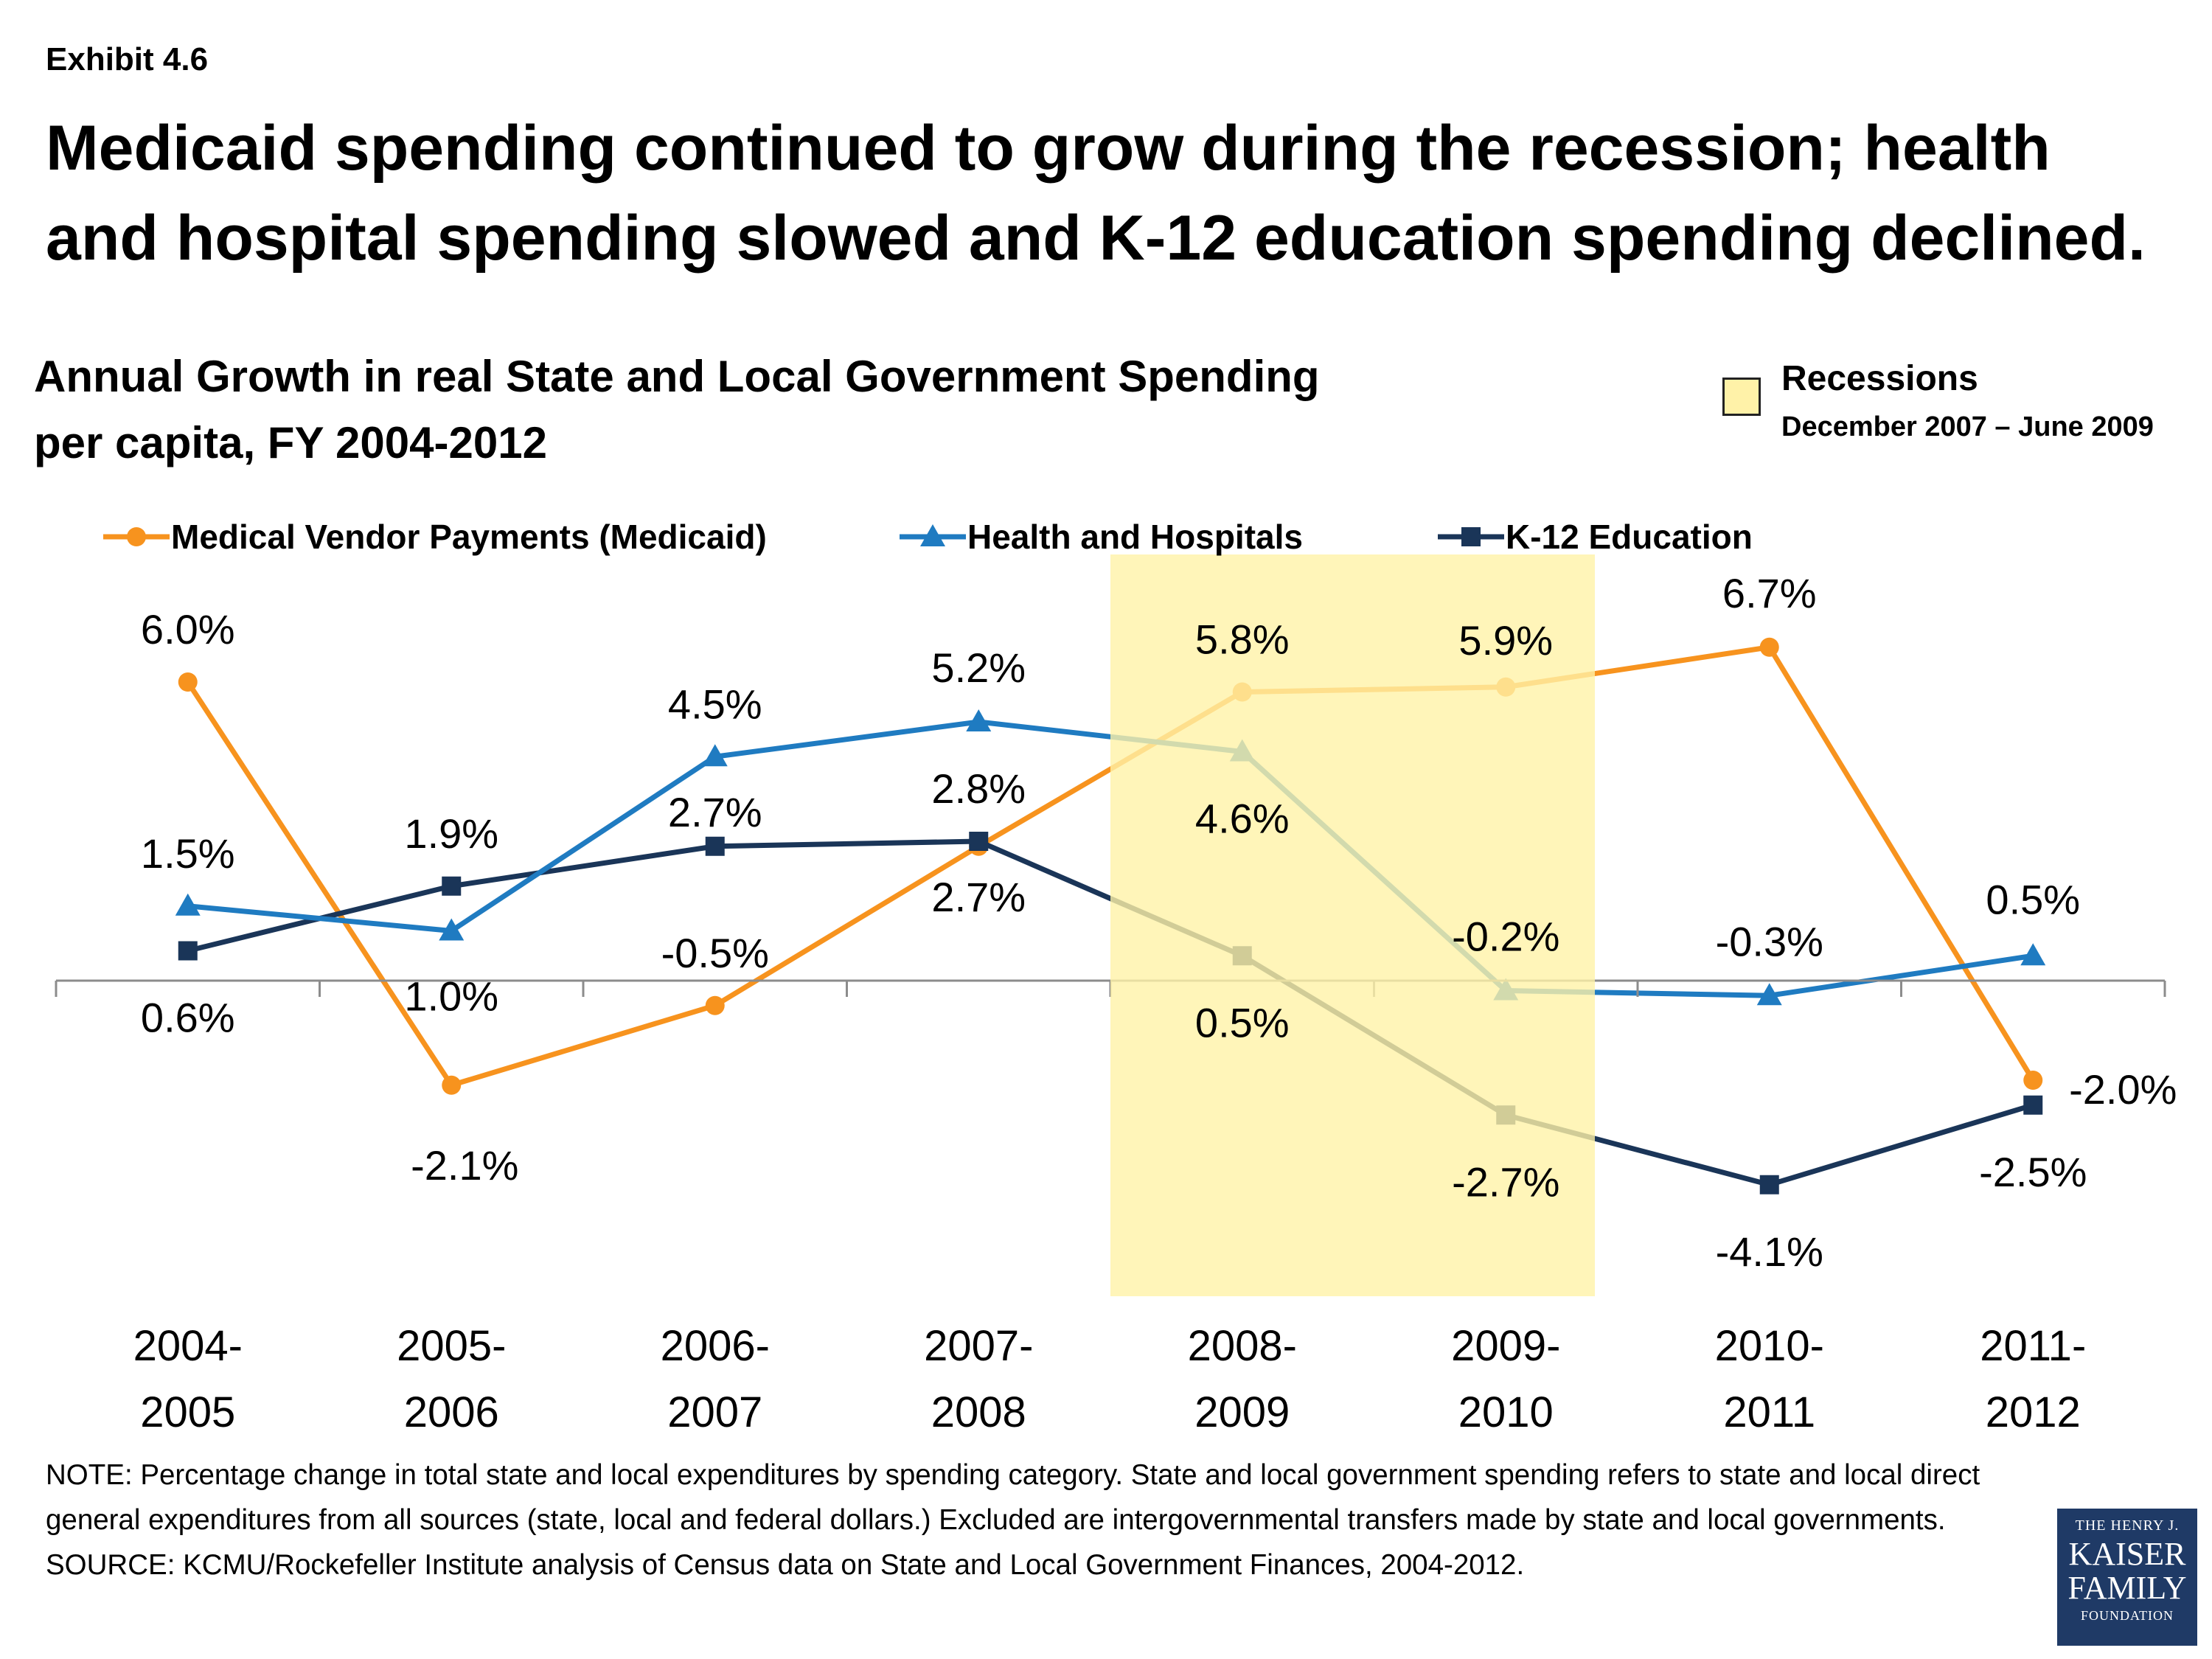 The height and width of the screenshot is (1659, 2212). Describe the element at coordinates (1352, 925) in the screenshot. I see `recession-shading` at that location.